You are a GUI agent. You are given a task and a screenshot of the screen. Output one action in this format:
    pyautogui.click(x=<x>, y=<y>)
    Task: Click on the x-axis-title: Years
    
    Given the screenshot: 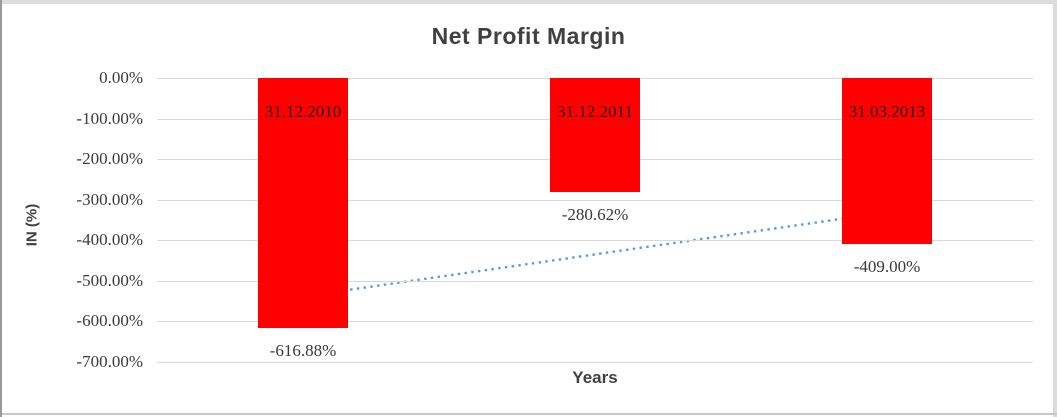 What is the action you would take?
    pyautogui.click(x=595, y=377)
    